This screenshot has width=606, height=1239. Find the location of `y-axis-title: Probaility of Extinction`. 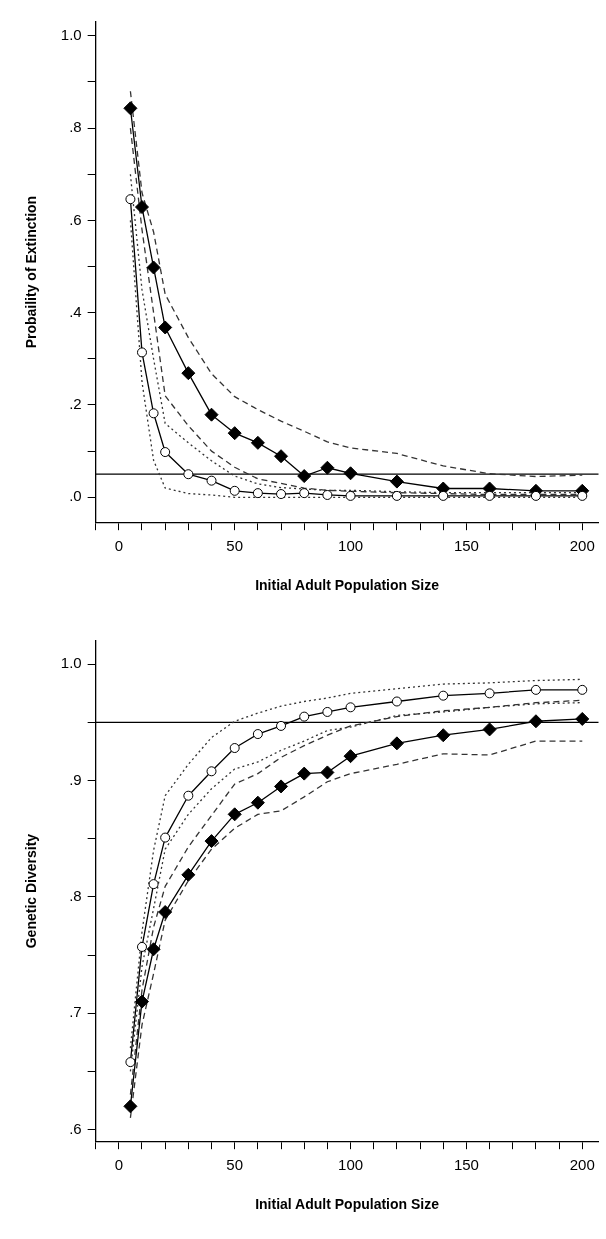

y-axis-title: Probaility of Extinction is located at coordinates (31, 272).